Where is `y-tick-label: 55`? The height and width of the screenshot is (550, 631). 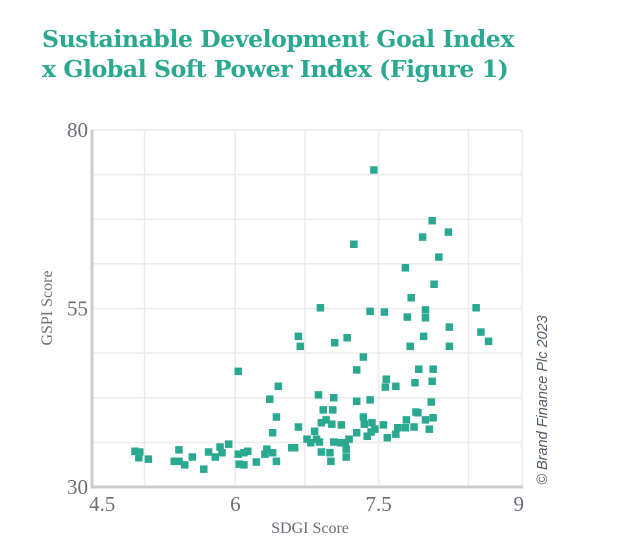 y-tick-label: 55 is located at coordinates (77, 309).